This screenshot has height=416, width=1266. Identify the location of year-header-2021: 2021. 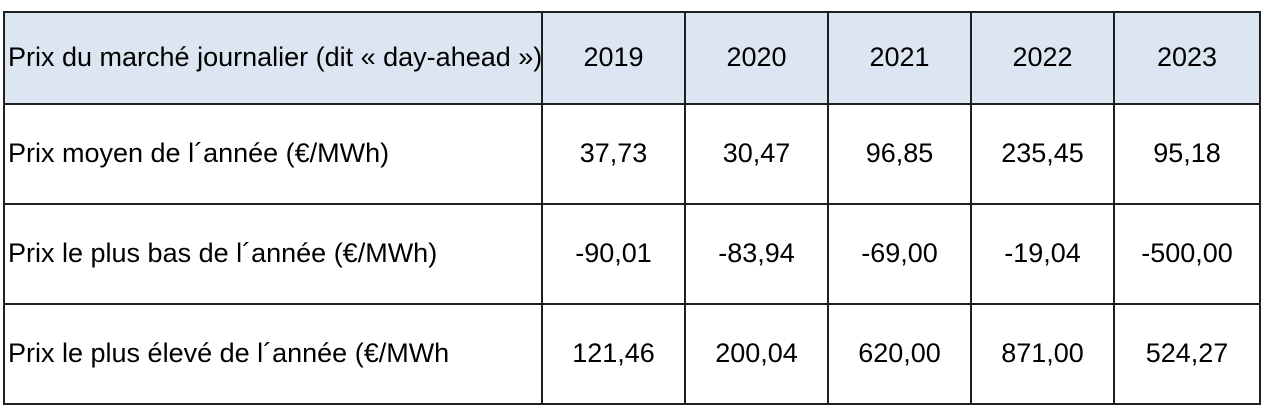
(899, 58).